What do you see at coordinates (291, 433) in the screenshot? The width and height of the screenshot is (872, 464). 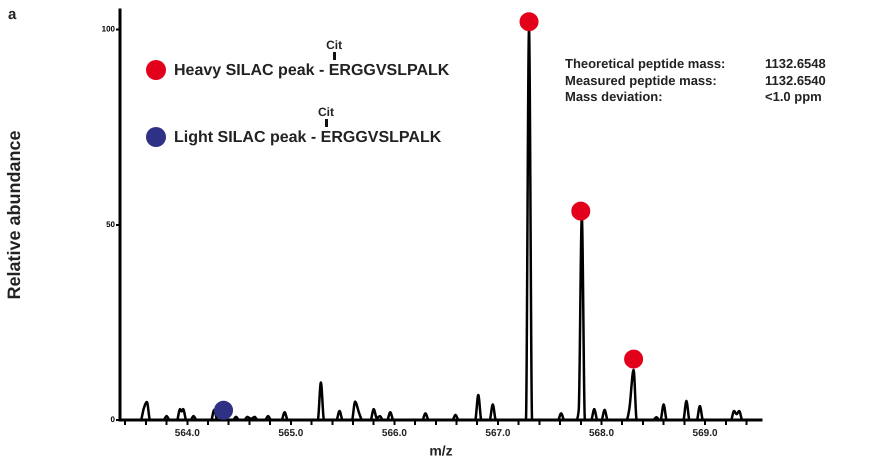 I see `x-tick-label: 565.0` at bounding box center [291, 433].